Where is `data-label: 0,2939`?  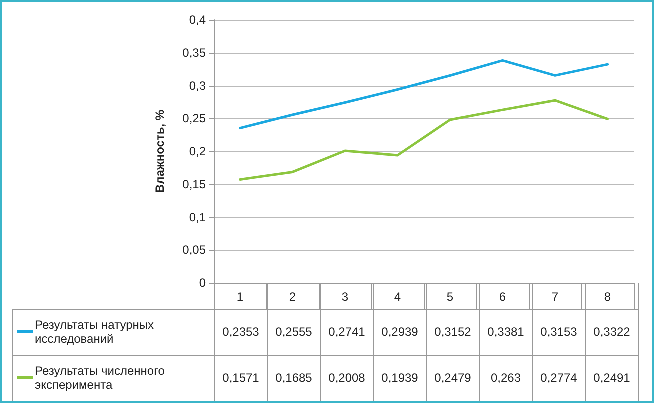
data-label: 0,2939 is located at coordinates (400, 332).